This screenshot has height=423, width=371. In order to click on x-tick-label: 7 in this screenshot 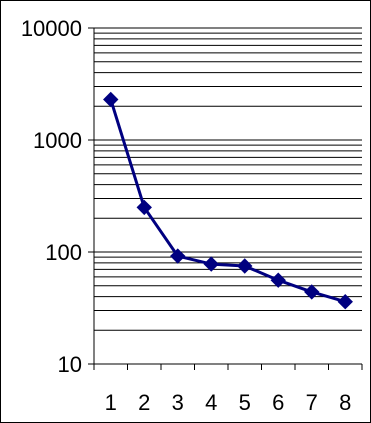, I will do `click(312, 402)`.